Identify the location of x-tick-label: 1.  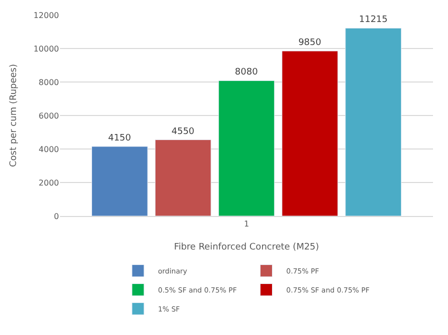
(247, 224).